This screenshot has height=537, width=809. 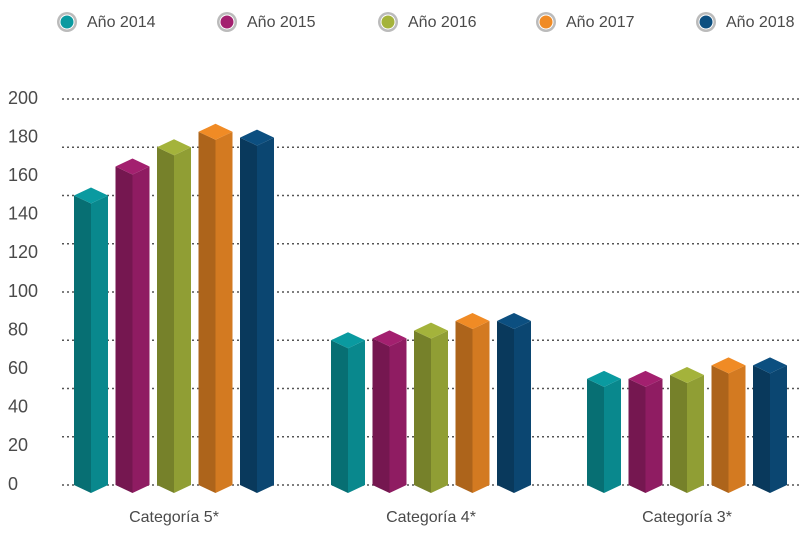 What do you see at coordinates (431, 517) in the screenshot?
I see `x-tick-label: Categoría 4*` at bounding box center [431, 517].